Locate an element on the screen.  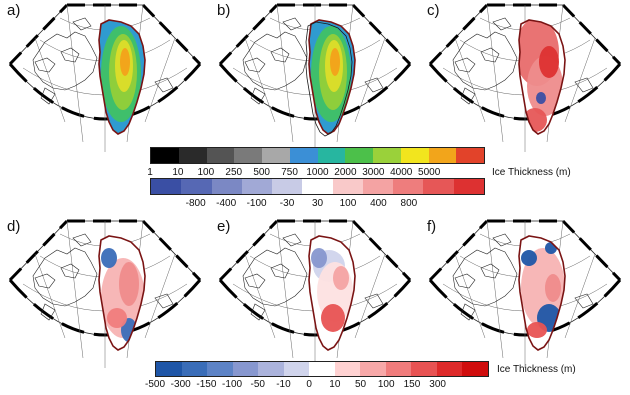
colorbar-tick-label: 2000 is located at coordinates (345, 172).